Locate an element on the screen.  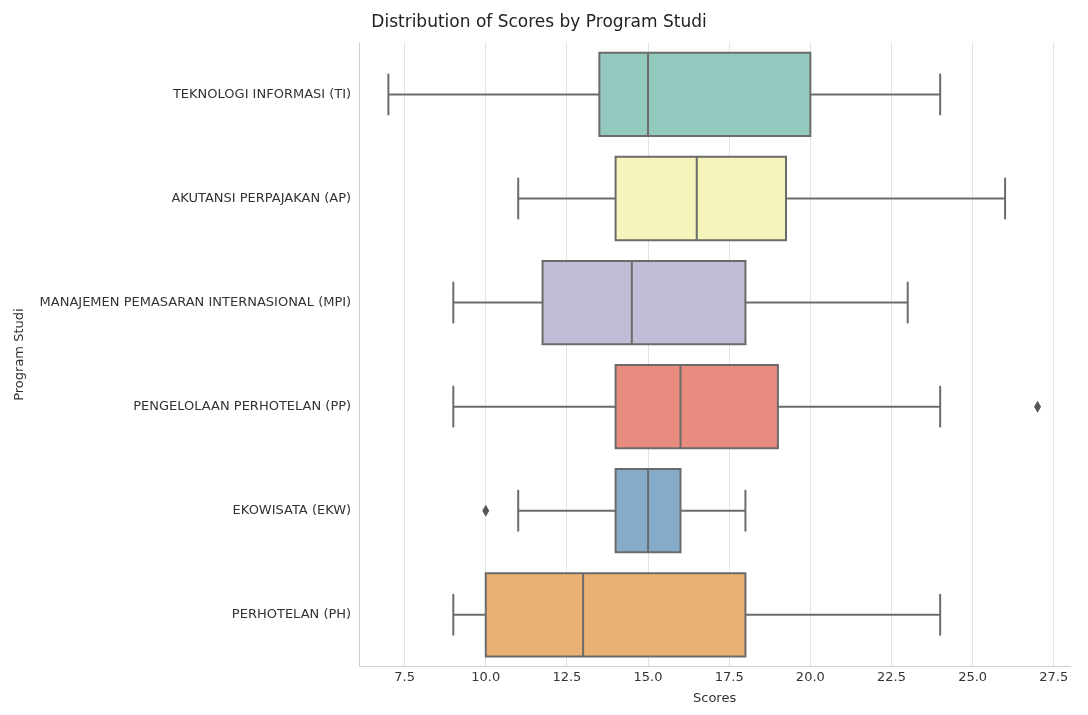
y-axis-title: Program Studi is located at coordinates (19, 354).